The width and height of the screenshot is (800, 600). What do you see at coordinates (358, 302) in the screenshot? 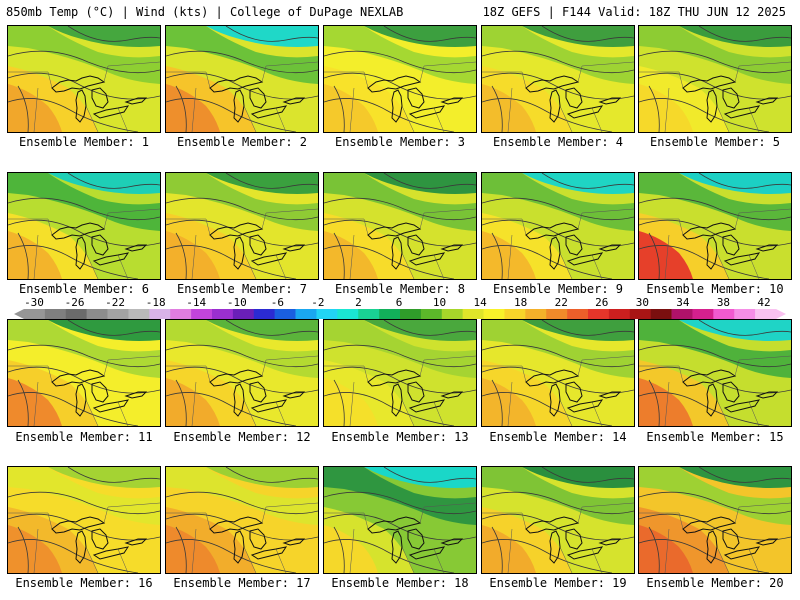
I see `colorbar-tick-label: 2` at bounding box center [358, 302].